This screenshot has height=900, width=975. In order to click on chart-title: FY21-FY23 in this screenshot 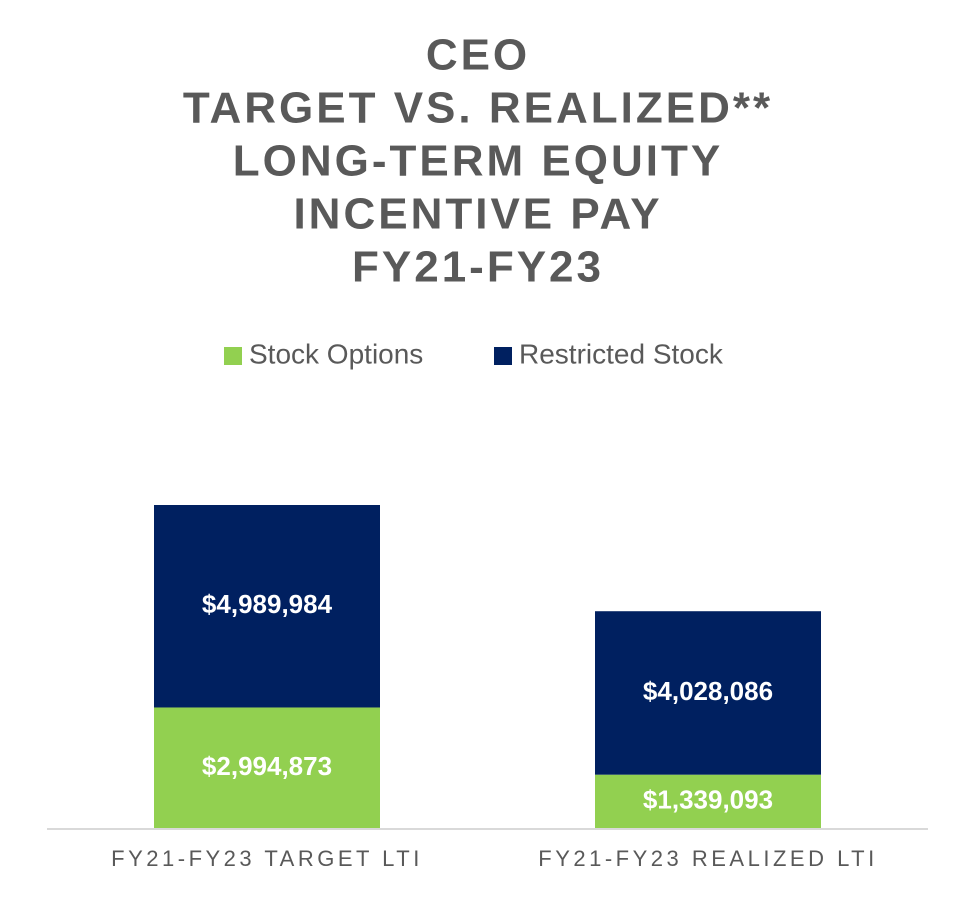, I will do `click(478, 267)`.